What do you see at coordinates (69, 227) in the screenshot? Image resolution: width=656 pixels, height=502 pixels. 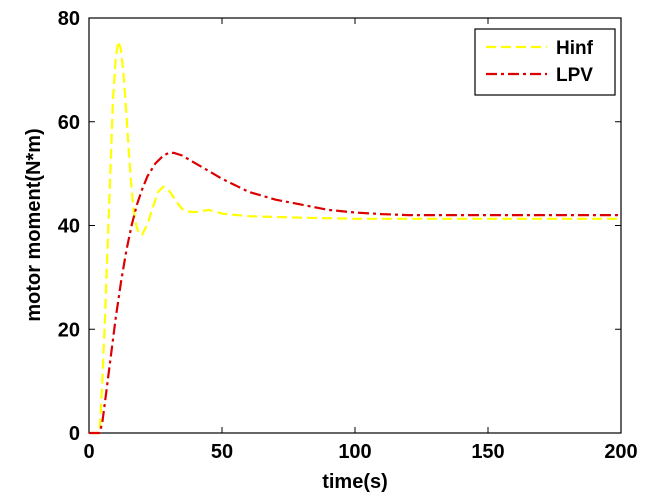 I see `y-tick-label: 40` at bounding box center [69, 227].